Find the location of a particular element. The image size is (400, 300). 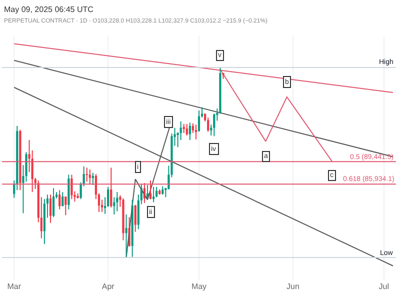

x-tick-label: Mar is located at coordinates (14, 286).